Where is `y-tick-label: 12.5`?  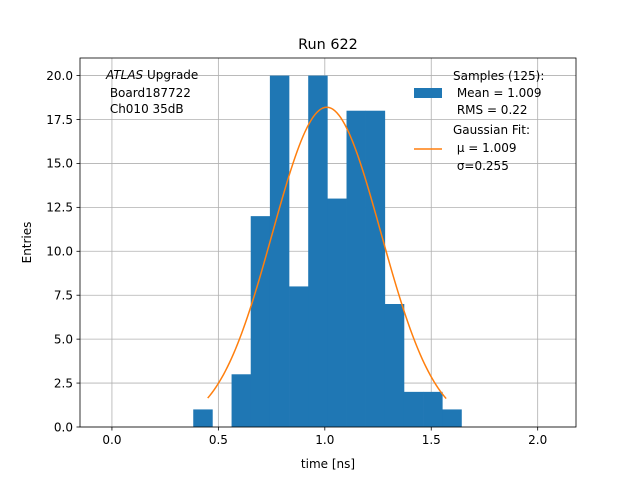
y-tick-label: 12.5 is located at coordinates (59, 208).